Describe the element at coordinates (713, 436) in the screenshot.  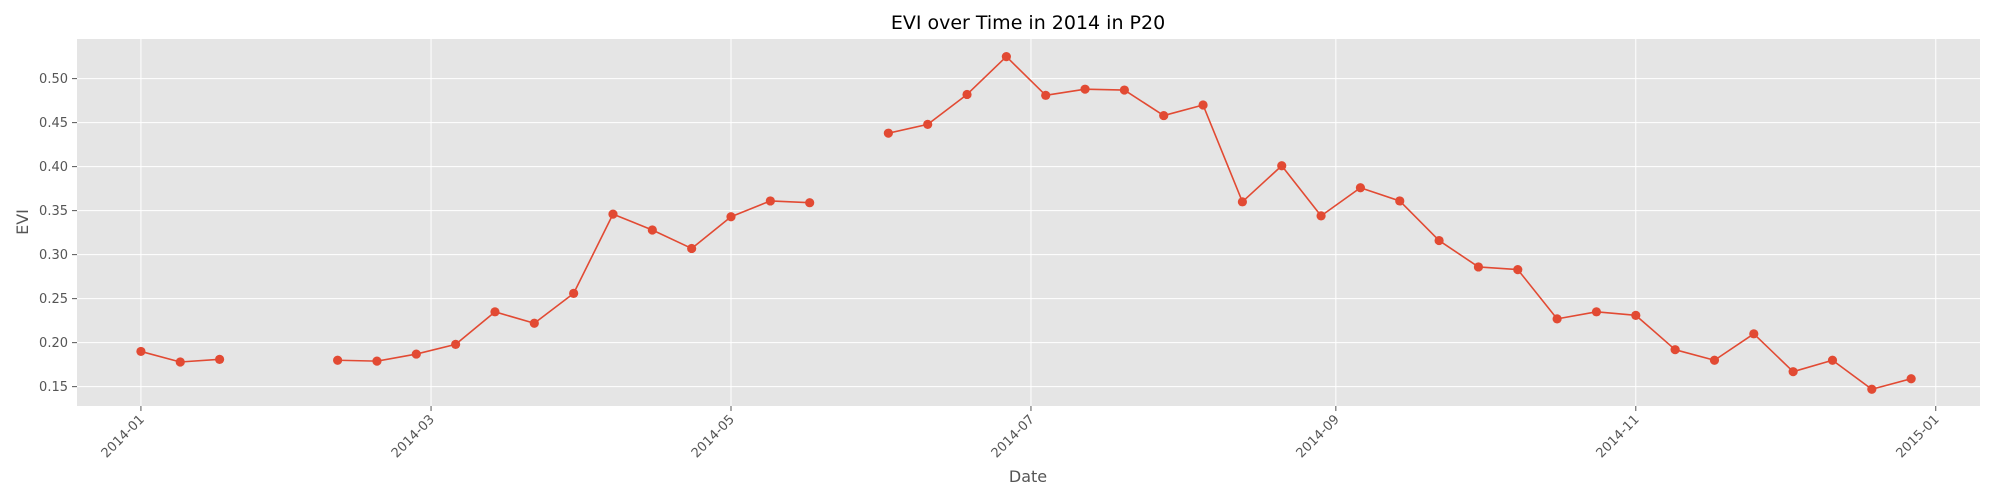
I see `x-tick-label: 2014-05` at that location.